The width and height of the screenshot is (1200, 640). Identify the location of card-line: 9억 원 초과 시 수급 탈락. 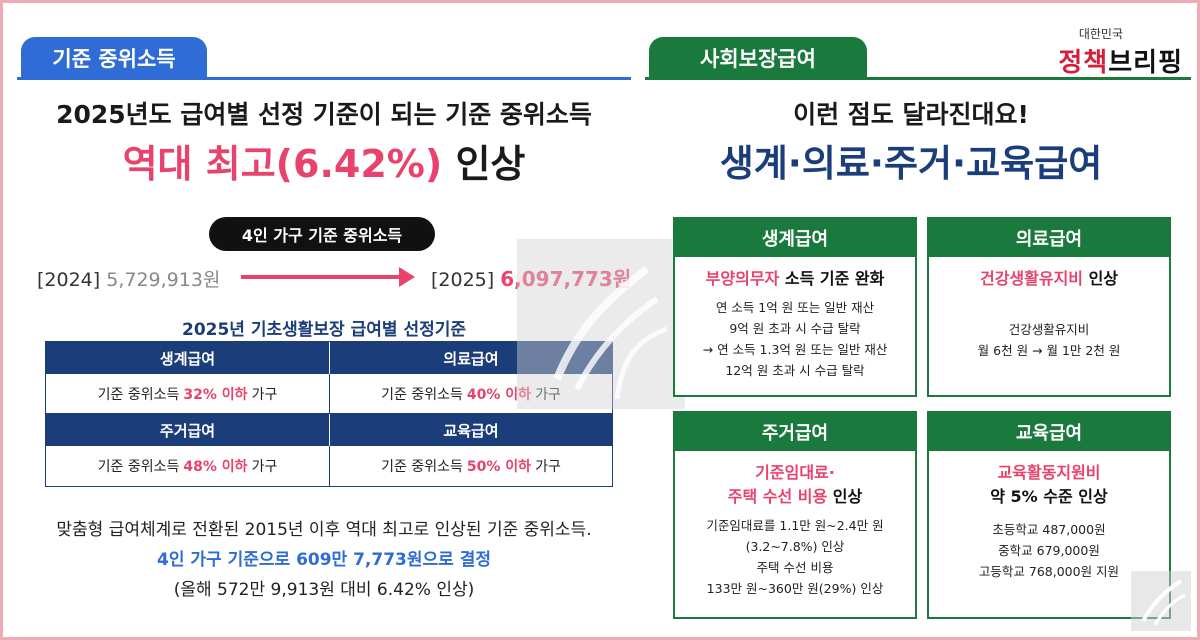
(795, 328).